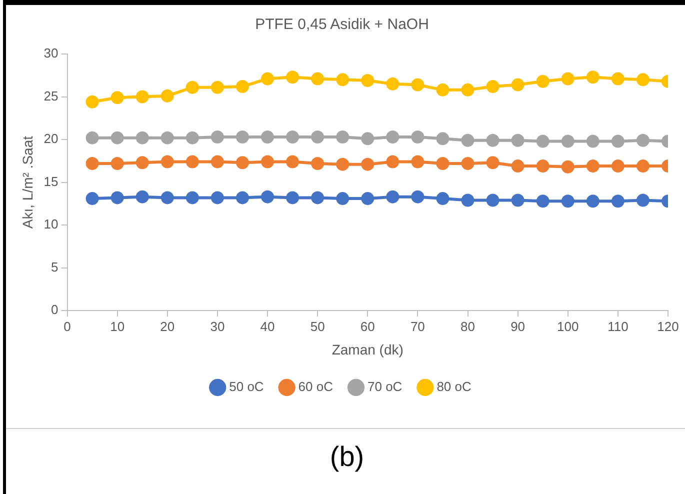  Describe the element at coordinates (267, 326) in the screenshot. I see `x-tick-label: 40` at that location.